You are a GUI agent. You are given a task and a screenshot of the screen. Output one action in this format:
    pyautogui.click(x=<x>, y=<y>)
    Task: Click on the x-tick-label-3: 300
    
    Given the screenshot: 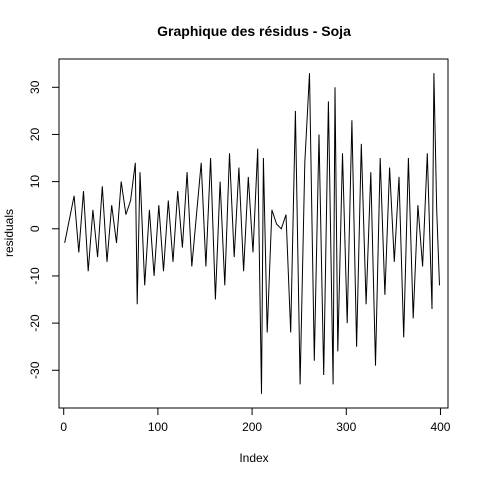 What is the action you would take?
    pyautogui.click(x=346, y=427)
    